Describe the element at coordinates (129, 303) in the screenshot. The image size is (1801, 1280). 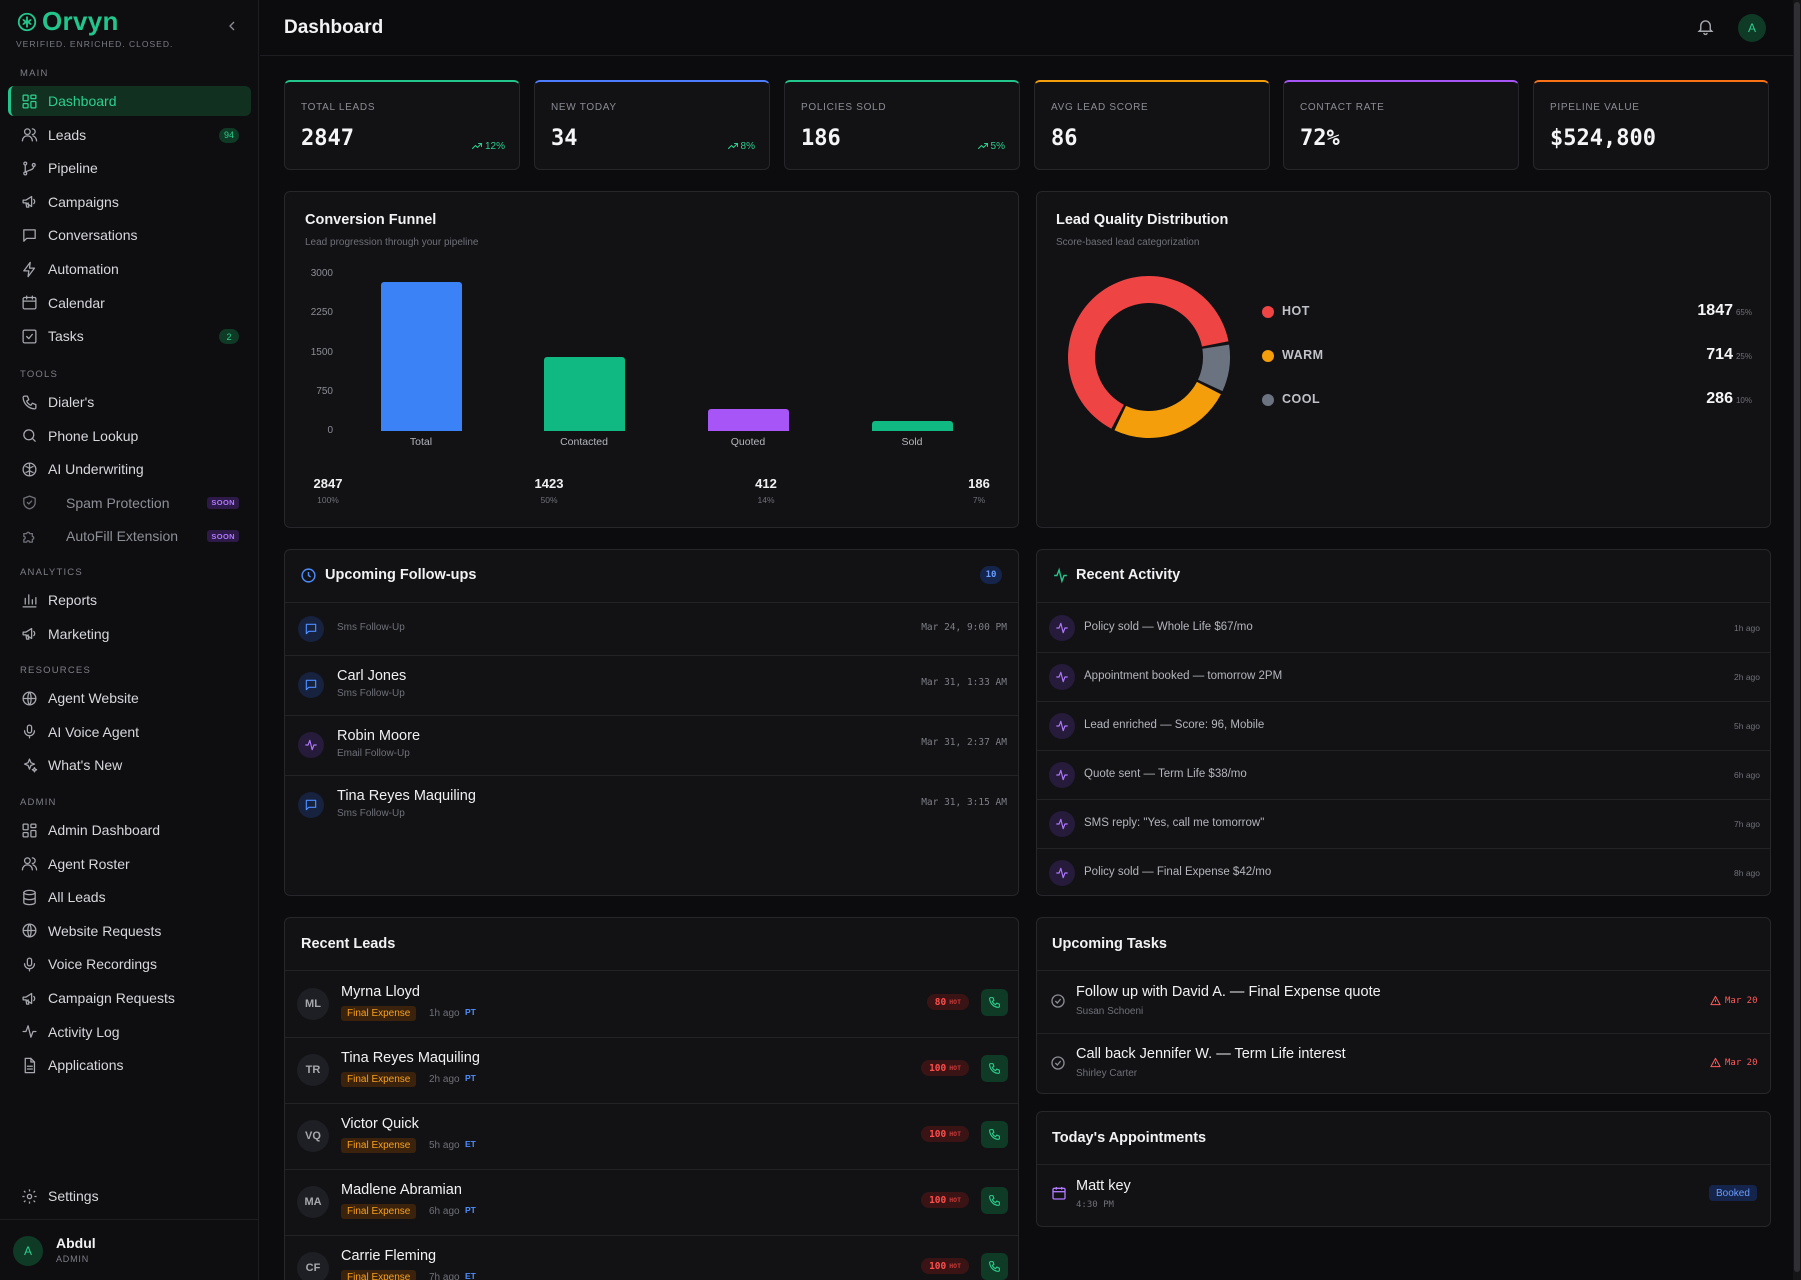
I see `sidebar-item-calendar: Calendar` at that location.